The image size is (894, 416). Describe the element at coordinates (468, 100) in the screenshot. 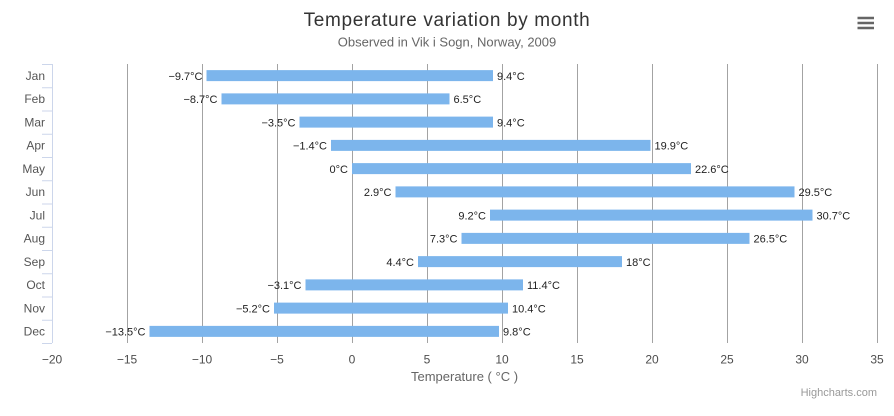

I see `svg-text: 6.5°C` at that location.